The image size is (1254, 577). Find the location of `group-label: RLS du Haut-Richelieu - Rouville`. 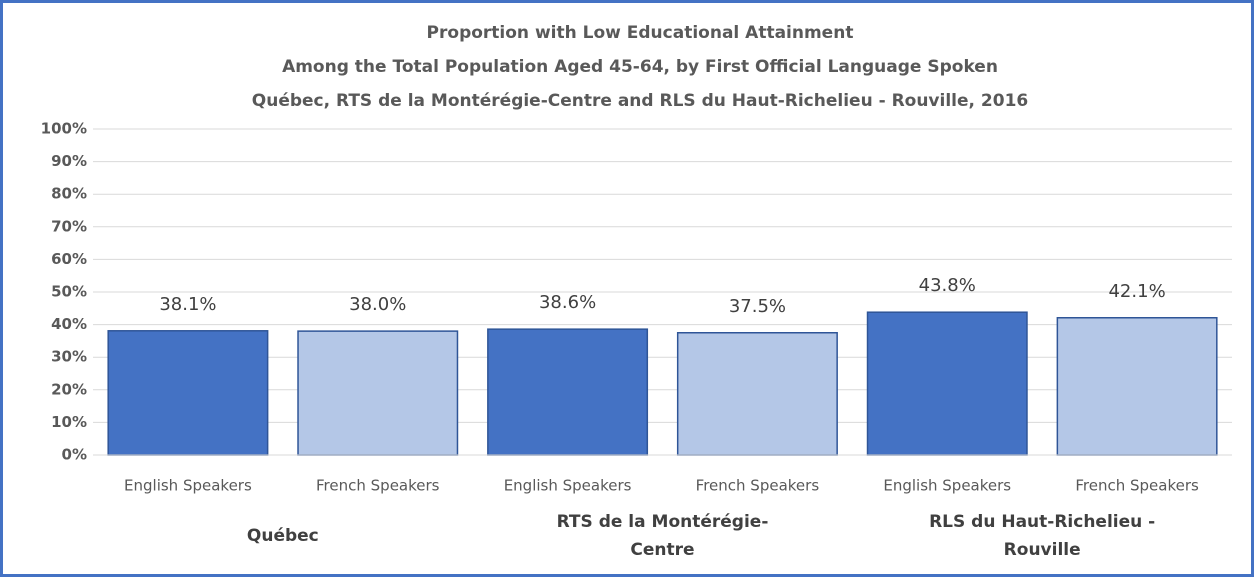

group-label: RLS du Haut-Richelieu - Rouville is located at coordinates (1042, 536).